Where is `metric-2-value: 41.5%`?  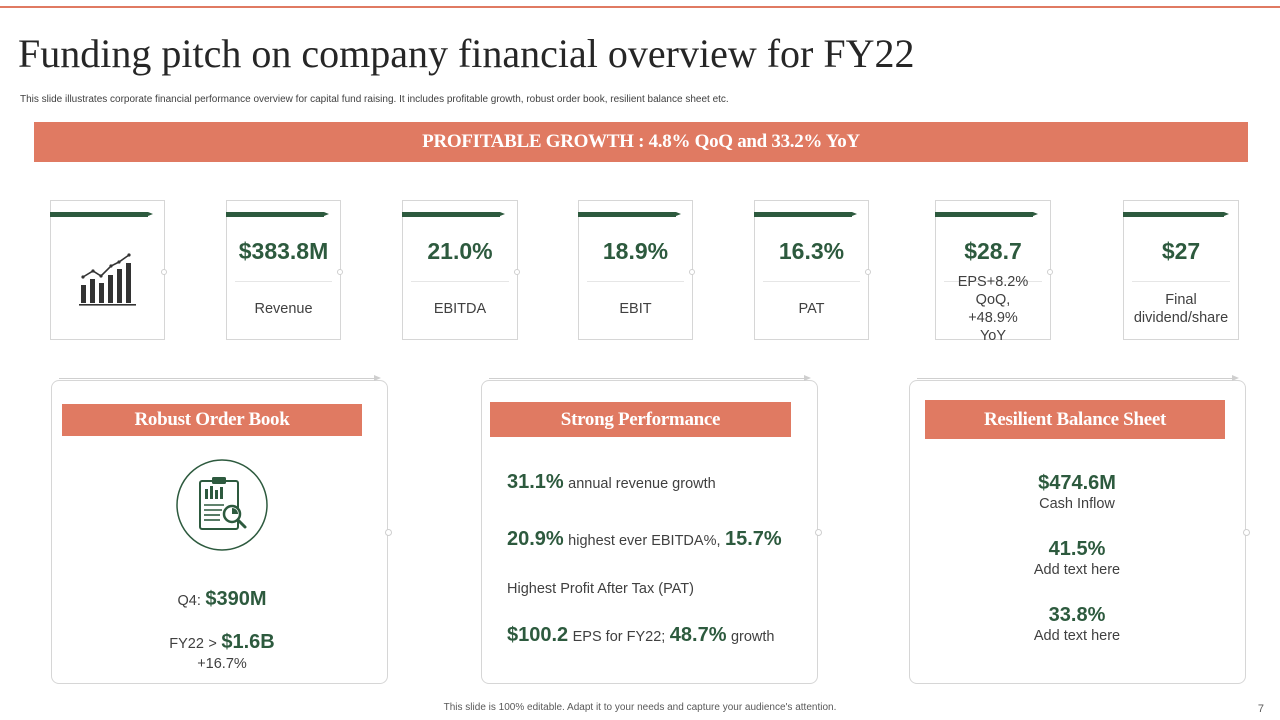 metric-2-value: 41.5% is located at coordinates (1077, 549).